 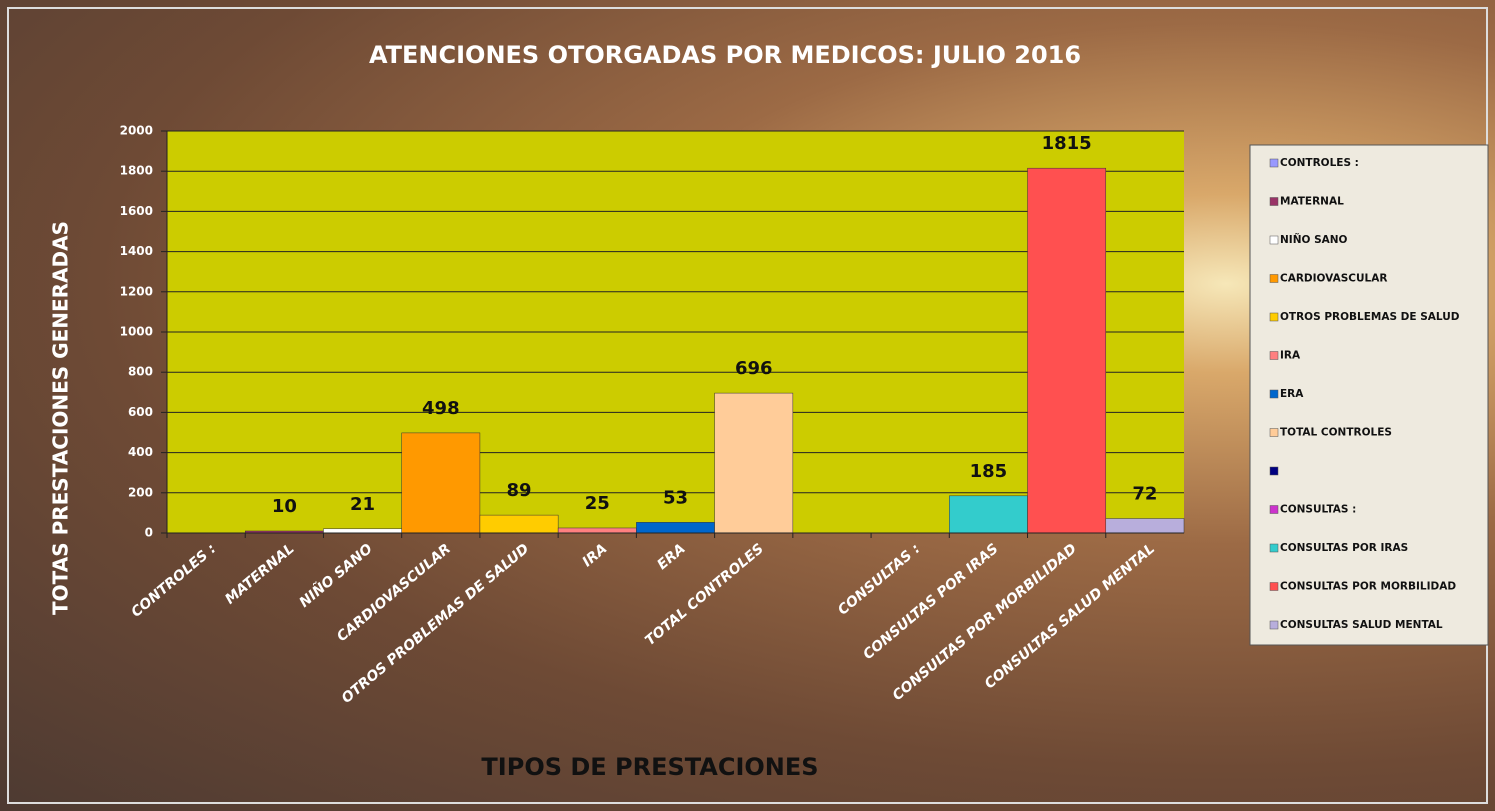 I want to click on data-label: 696, so click(x=754, y=368).